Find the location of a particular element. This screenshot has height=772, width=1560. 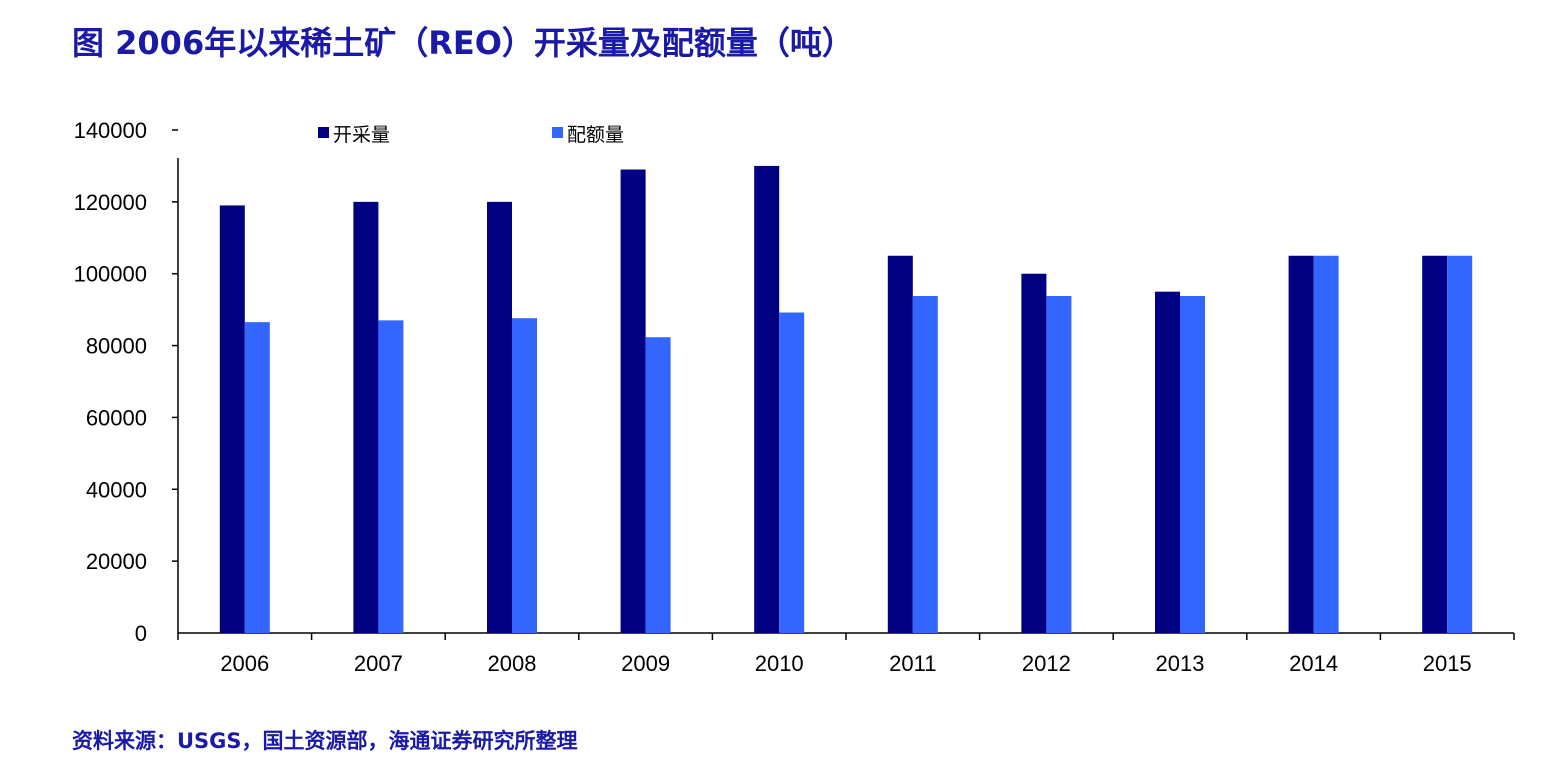

y-tick-label: 100000 is located at coordinates (110, 274).